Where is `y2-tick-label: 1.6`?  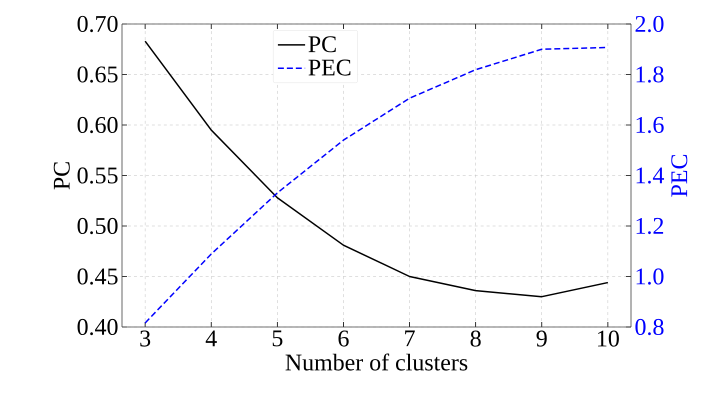
y2-tick-label: 1.6 is located at coordinates (650, 125).